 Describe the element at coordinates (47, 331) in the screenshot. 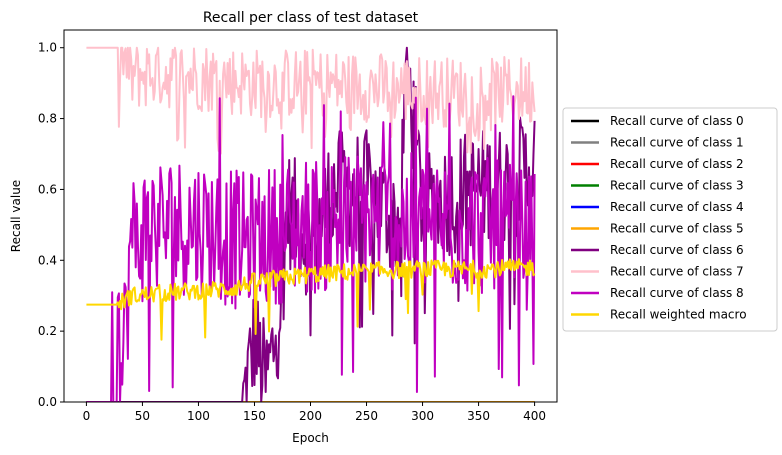

I see `y-tick-label: 0.2` at that location.